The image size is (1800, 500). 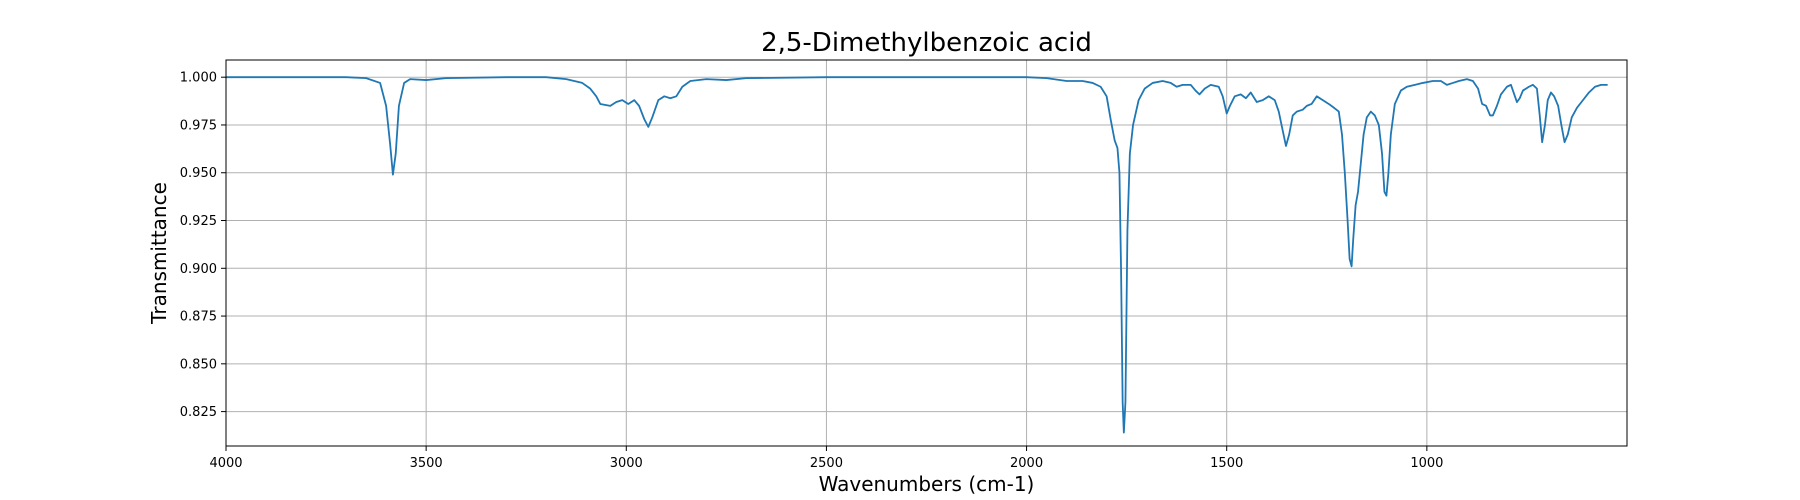 I want to click on y-axis-label: Transmittance, so click(x=159, y=253).